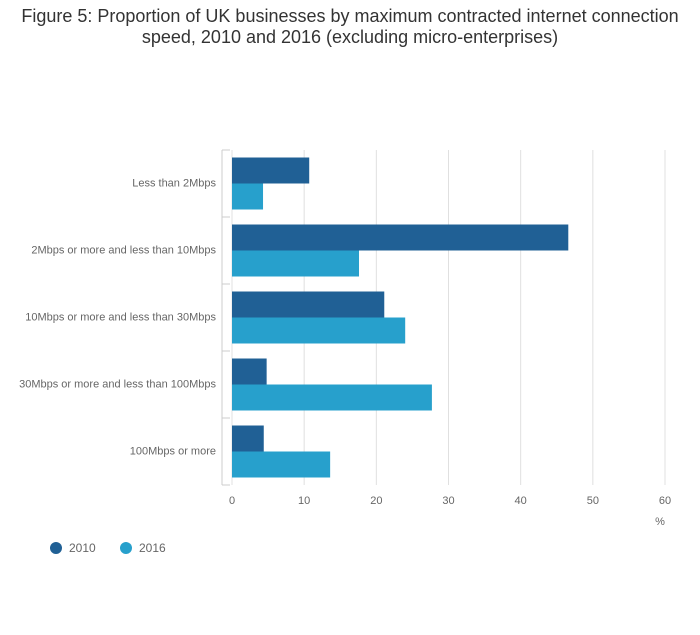 The width and height of the screenshot is (700, 635). What do you see at coordinates (448, 501) in the screenshot?
I see `x-tick-label: 30` at bounding box center [448, 501].